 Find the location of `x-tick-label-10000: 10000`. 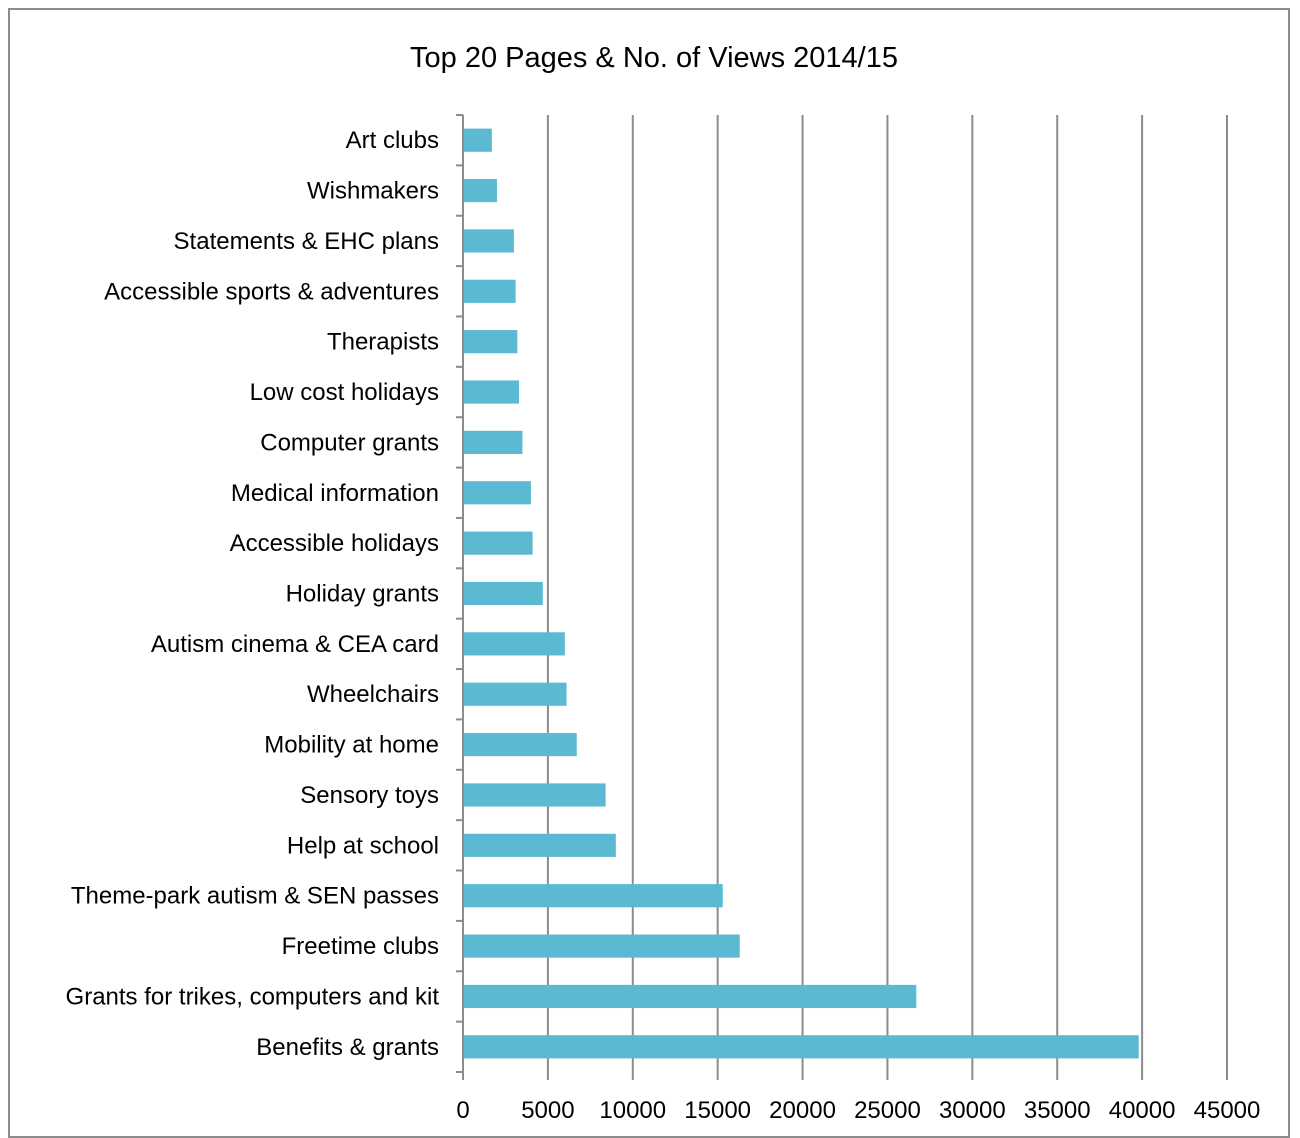

x-tick-label-10000: 10000 is located at coordinates (632, 1110).